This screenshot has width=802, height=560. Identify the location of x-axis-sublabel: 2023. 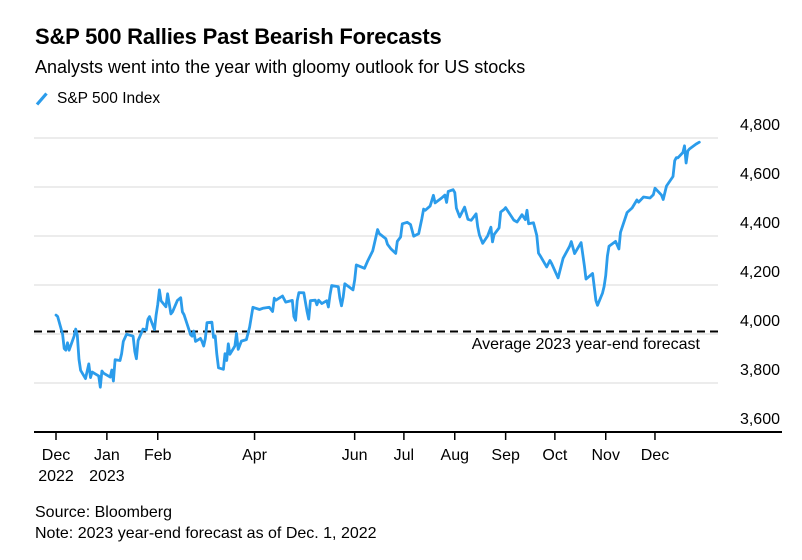
(107, 476).